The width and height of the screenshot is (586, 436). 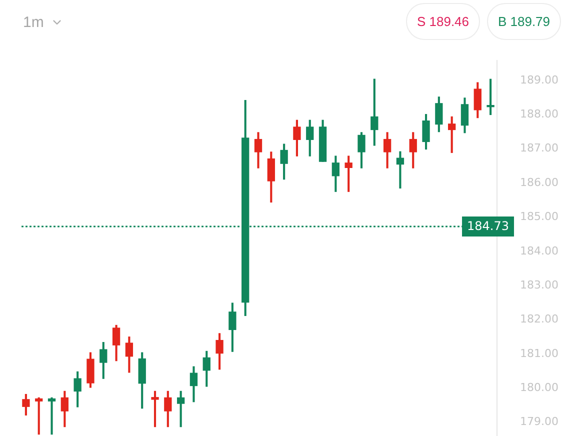 I want to click on y-tick-label: 182.00, so click(x=539, y=319).